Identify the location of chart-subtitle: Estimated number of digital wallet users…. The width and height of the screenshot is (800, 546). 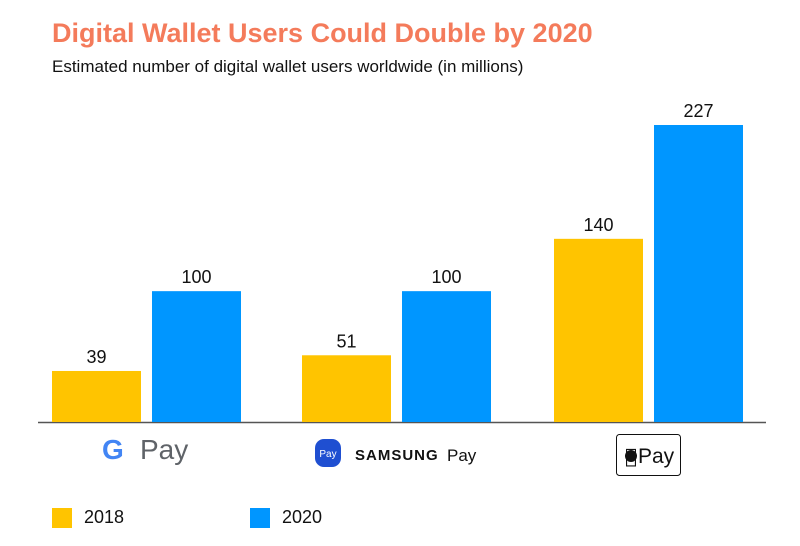
(288, 66).